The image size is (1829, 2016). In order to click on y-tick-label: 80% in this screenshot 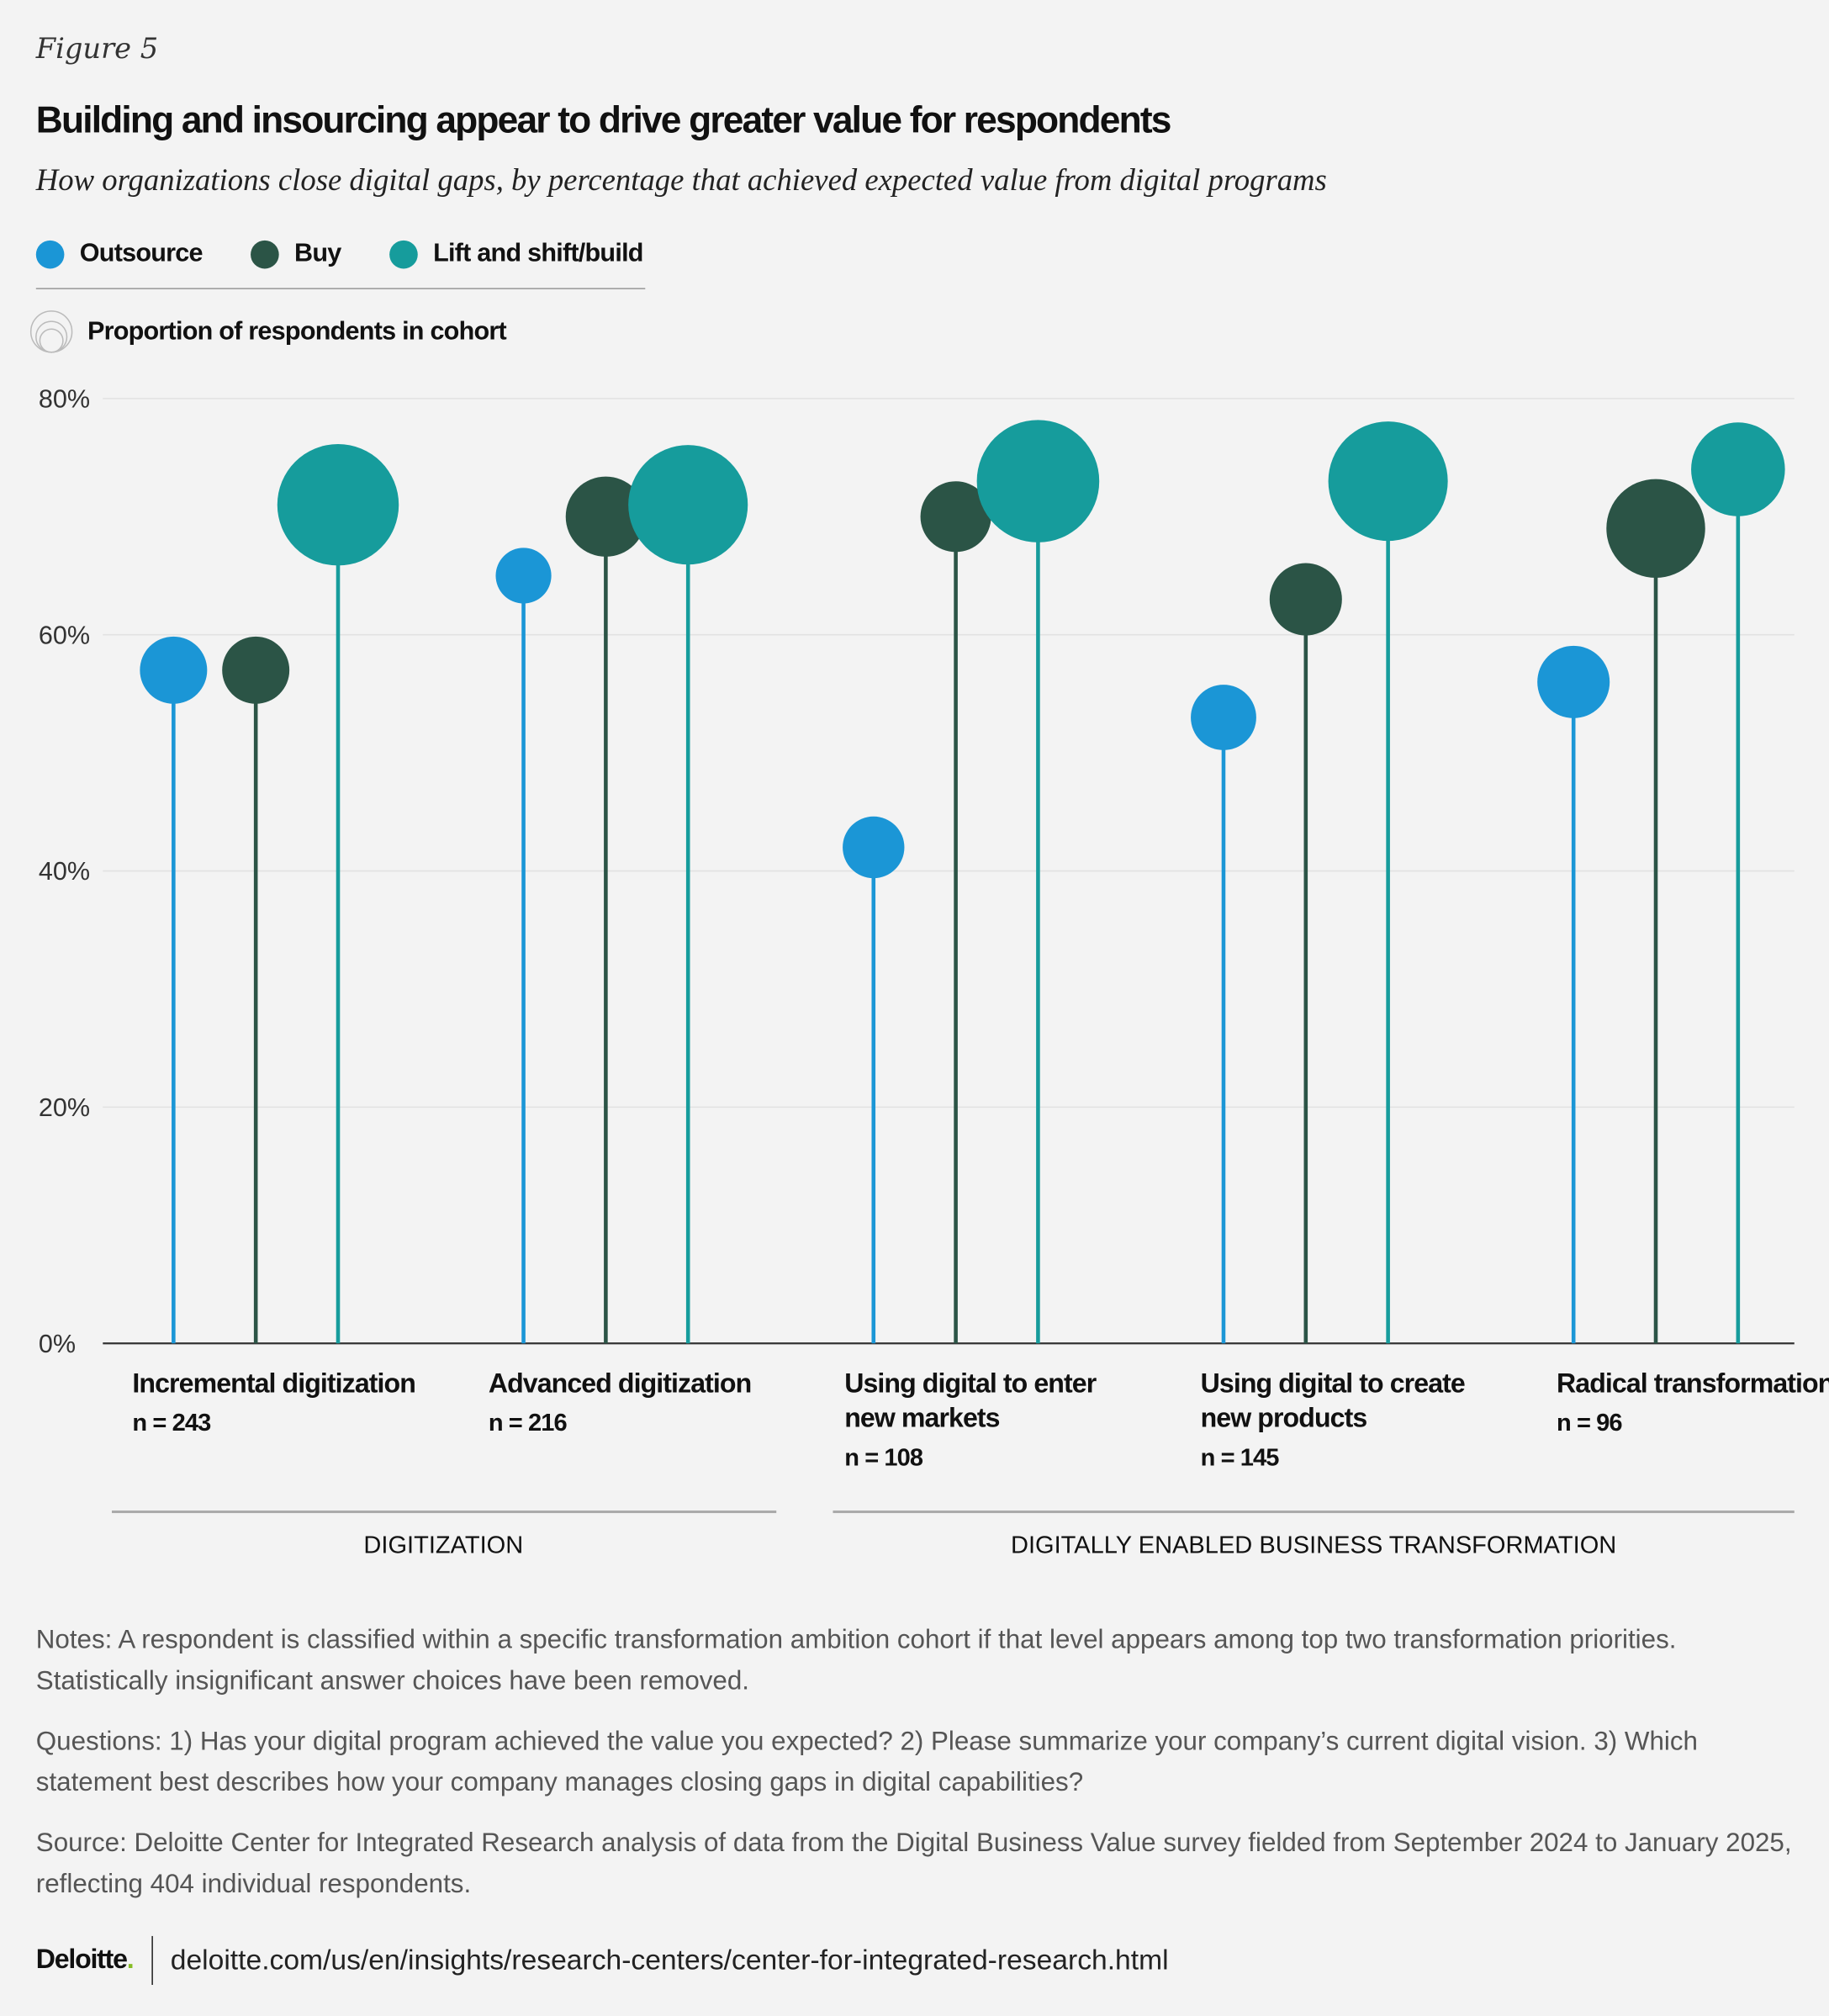, I will do `click(64, 399)`.